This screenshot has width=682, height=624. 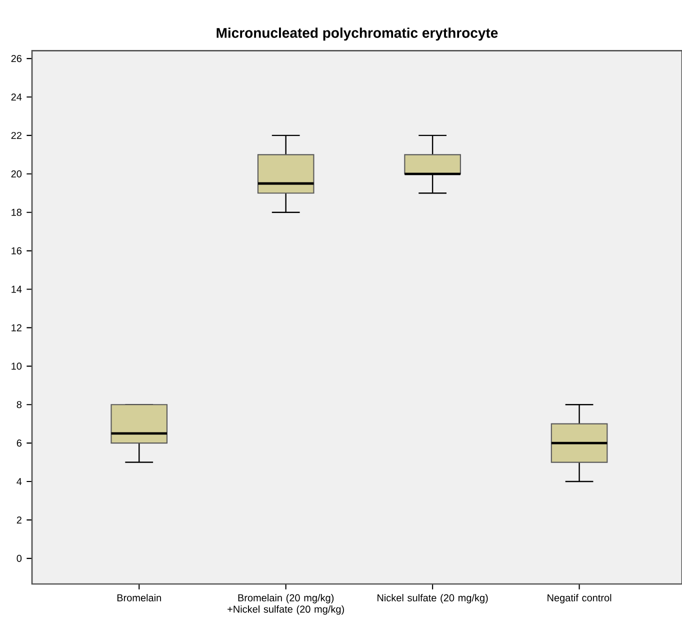 What do you see at coordinates (357, 34) in the screenshot?
I see `chart-title: Micronucleated polychromatic erythrocyte` at bounding box center [357, 34].